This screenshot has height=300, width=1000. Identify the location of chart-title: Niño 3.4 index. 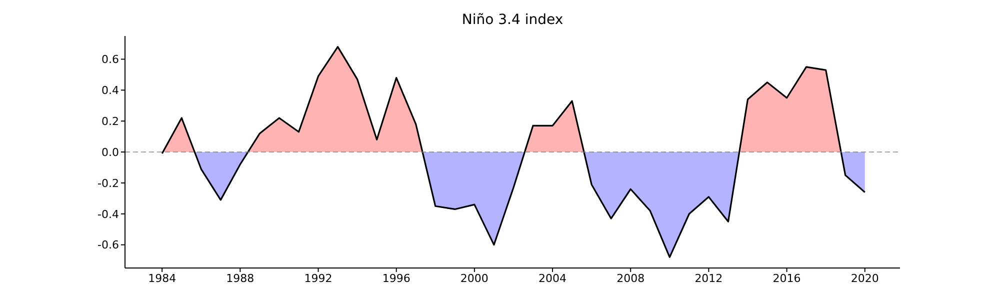
(512, 20).